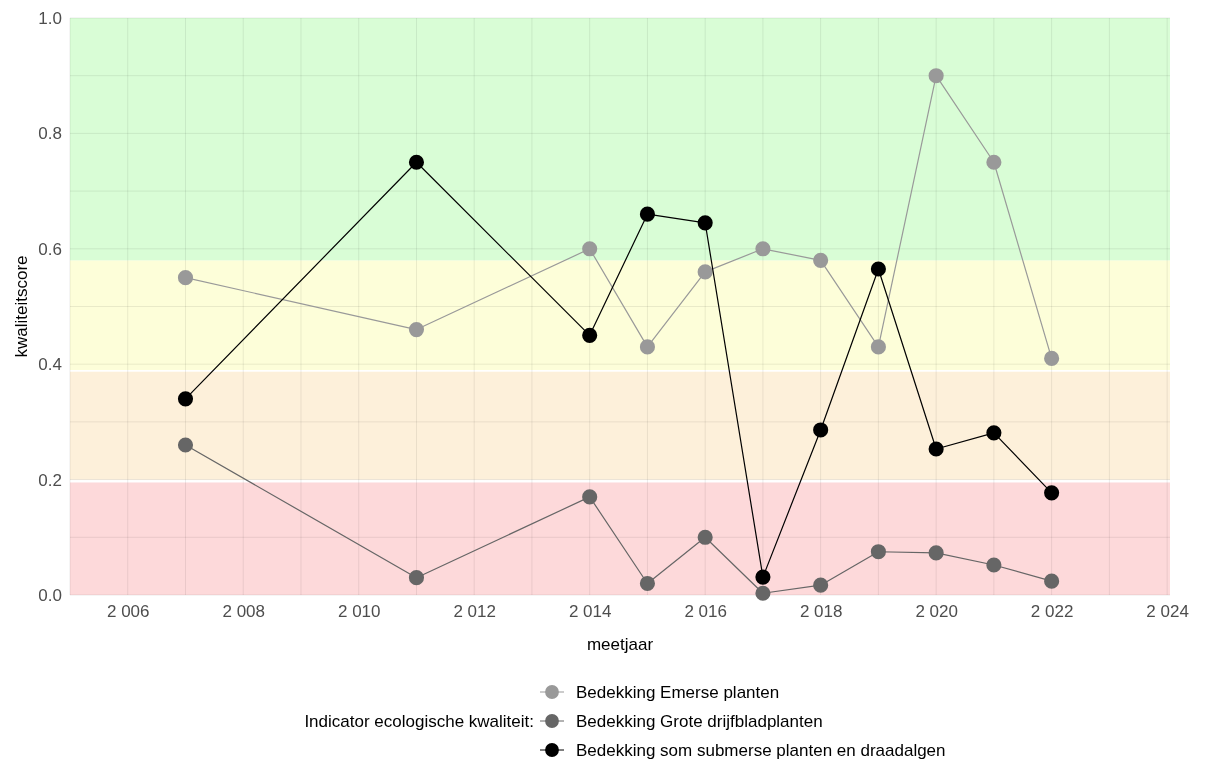 The width and height of the screenshot is (1215, 762). I want to click on legend-label: Bedekking Emerse planten, so click(678, 692).